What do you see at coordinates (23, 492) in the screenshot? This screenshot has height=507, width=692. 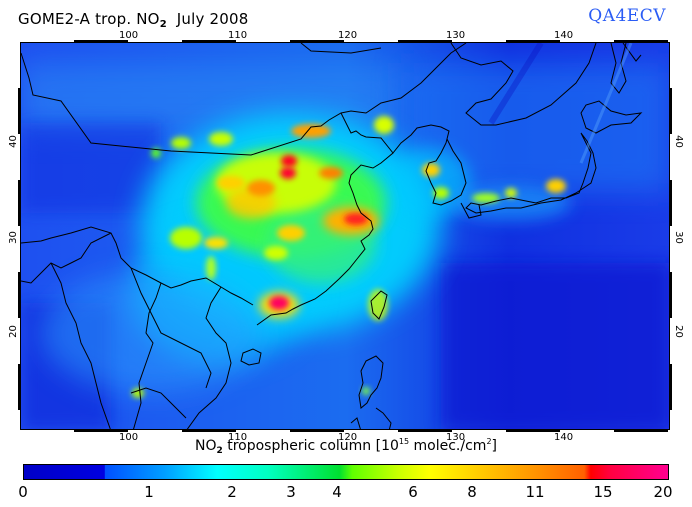 I see `colorbar-label: 0` at bounding box center [23, 492].